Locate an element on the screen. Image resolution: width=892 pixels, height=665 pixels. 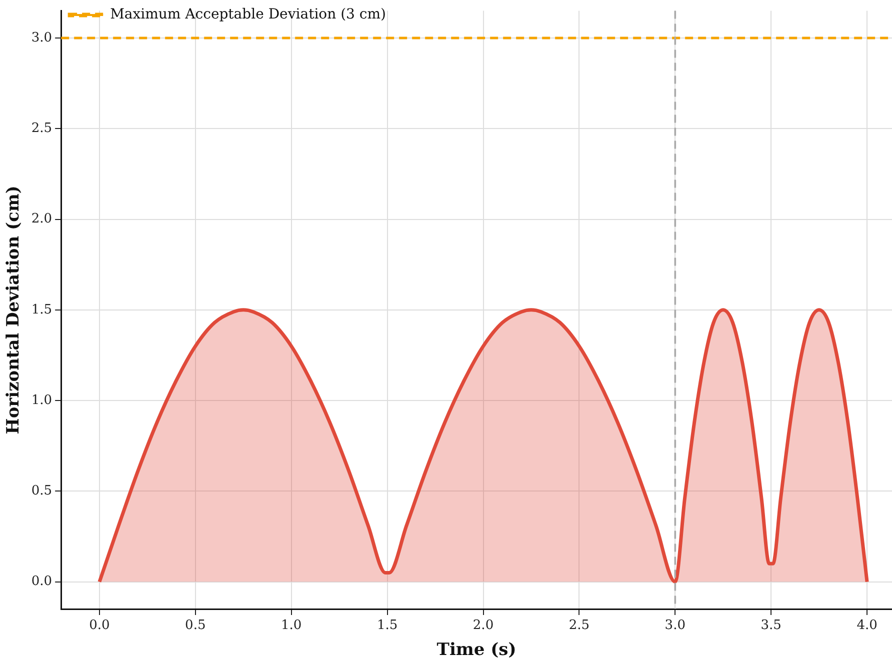
x-tick-label: 3.0 is located at coordinates (675, 626).